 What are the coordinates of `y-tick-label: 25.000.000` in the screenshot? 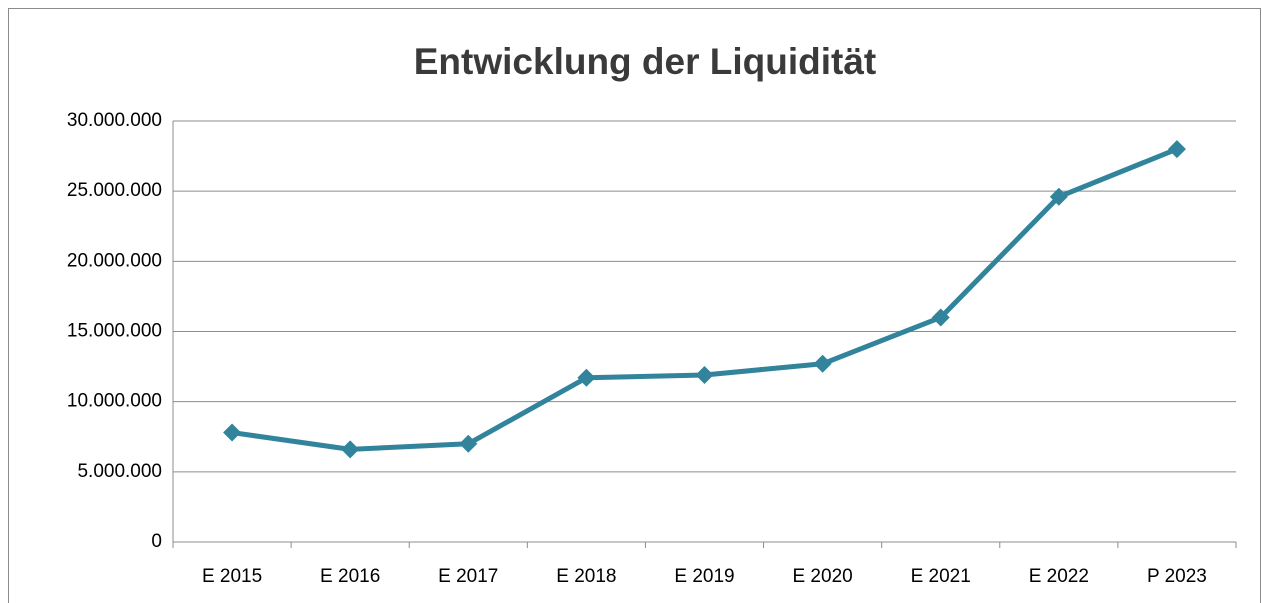 It's located at (114, 190).